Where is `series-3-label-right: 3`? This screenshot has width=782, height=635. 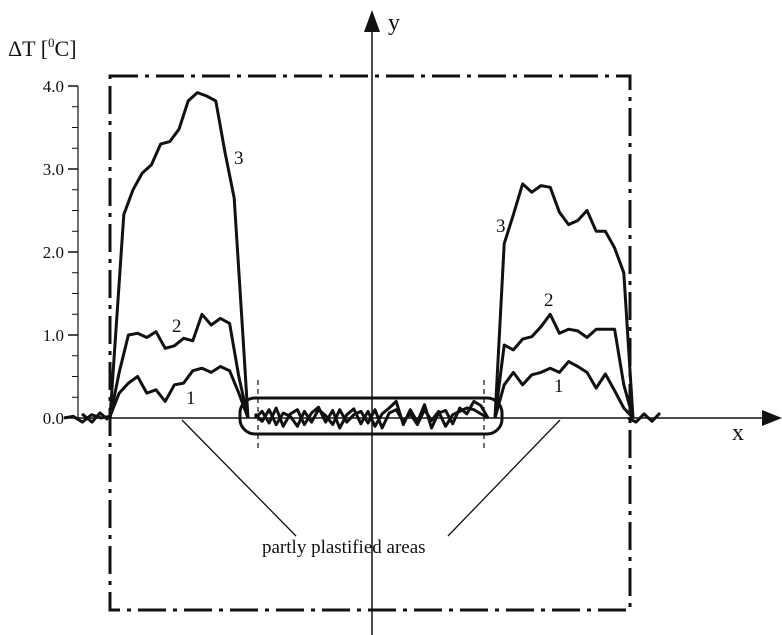
series-3-label-right: 3 is located at coordinates (501, 226).